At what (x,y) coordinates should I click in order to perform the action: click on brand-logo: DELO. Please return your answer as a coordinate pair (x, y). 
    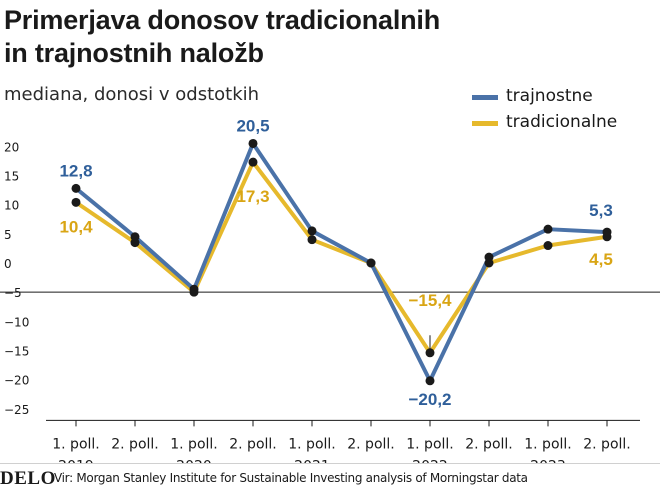
    Looking at the image, I should click on (28, 478).